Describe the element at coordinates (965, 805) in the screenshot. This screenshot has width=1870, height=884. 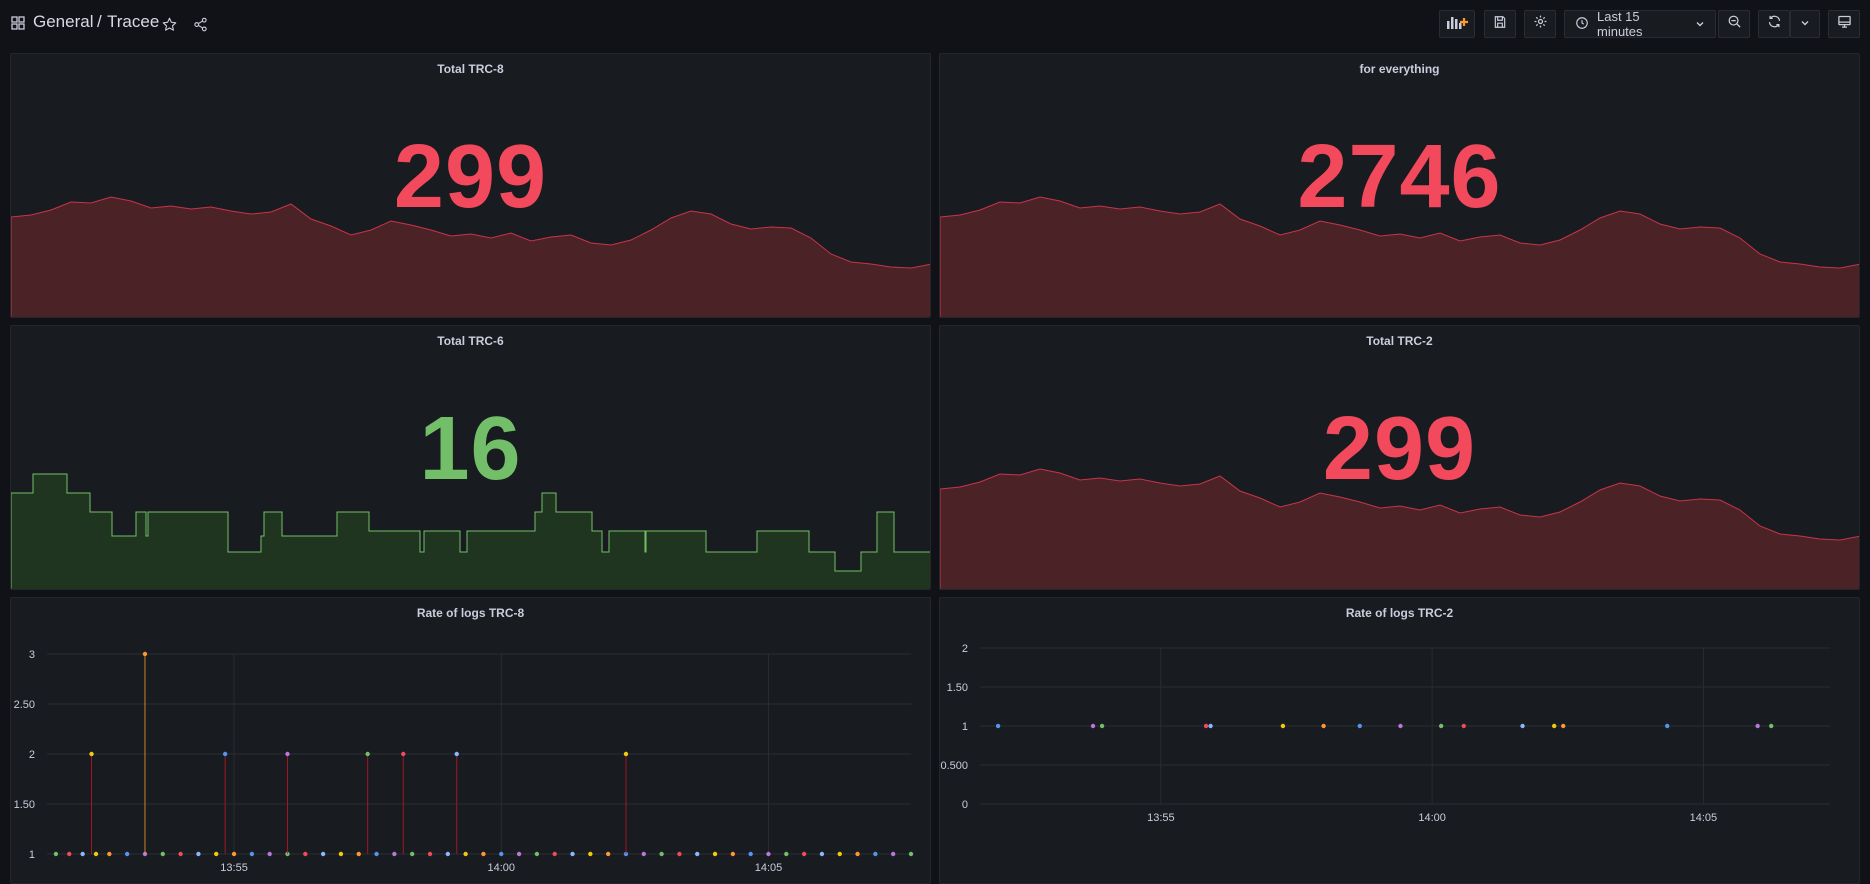
I see `y-tick-label: 0` at that location.